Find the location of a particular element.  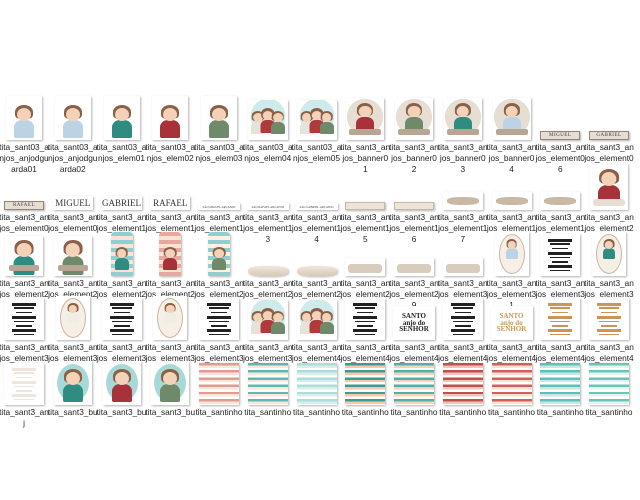

file-item: tita_sant03_anjos_elem04 is located at coordinates (268, 128).